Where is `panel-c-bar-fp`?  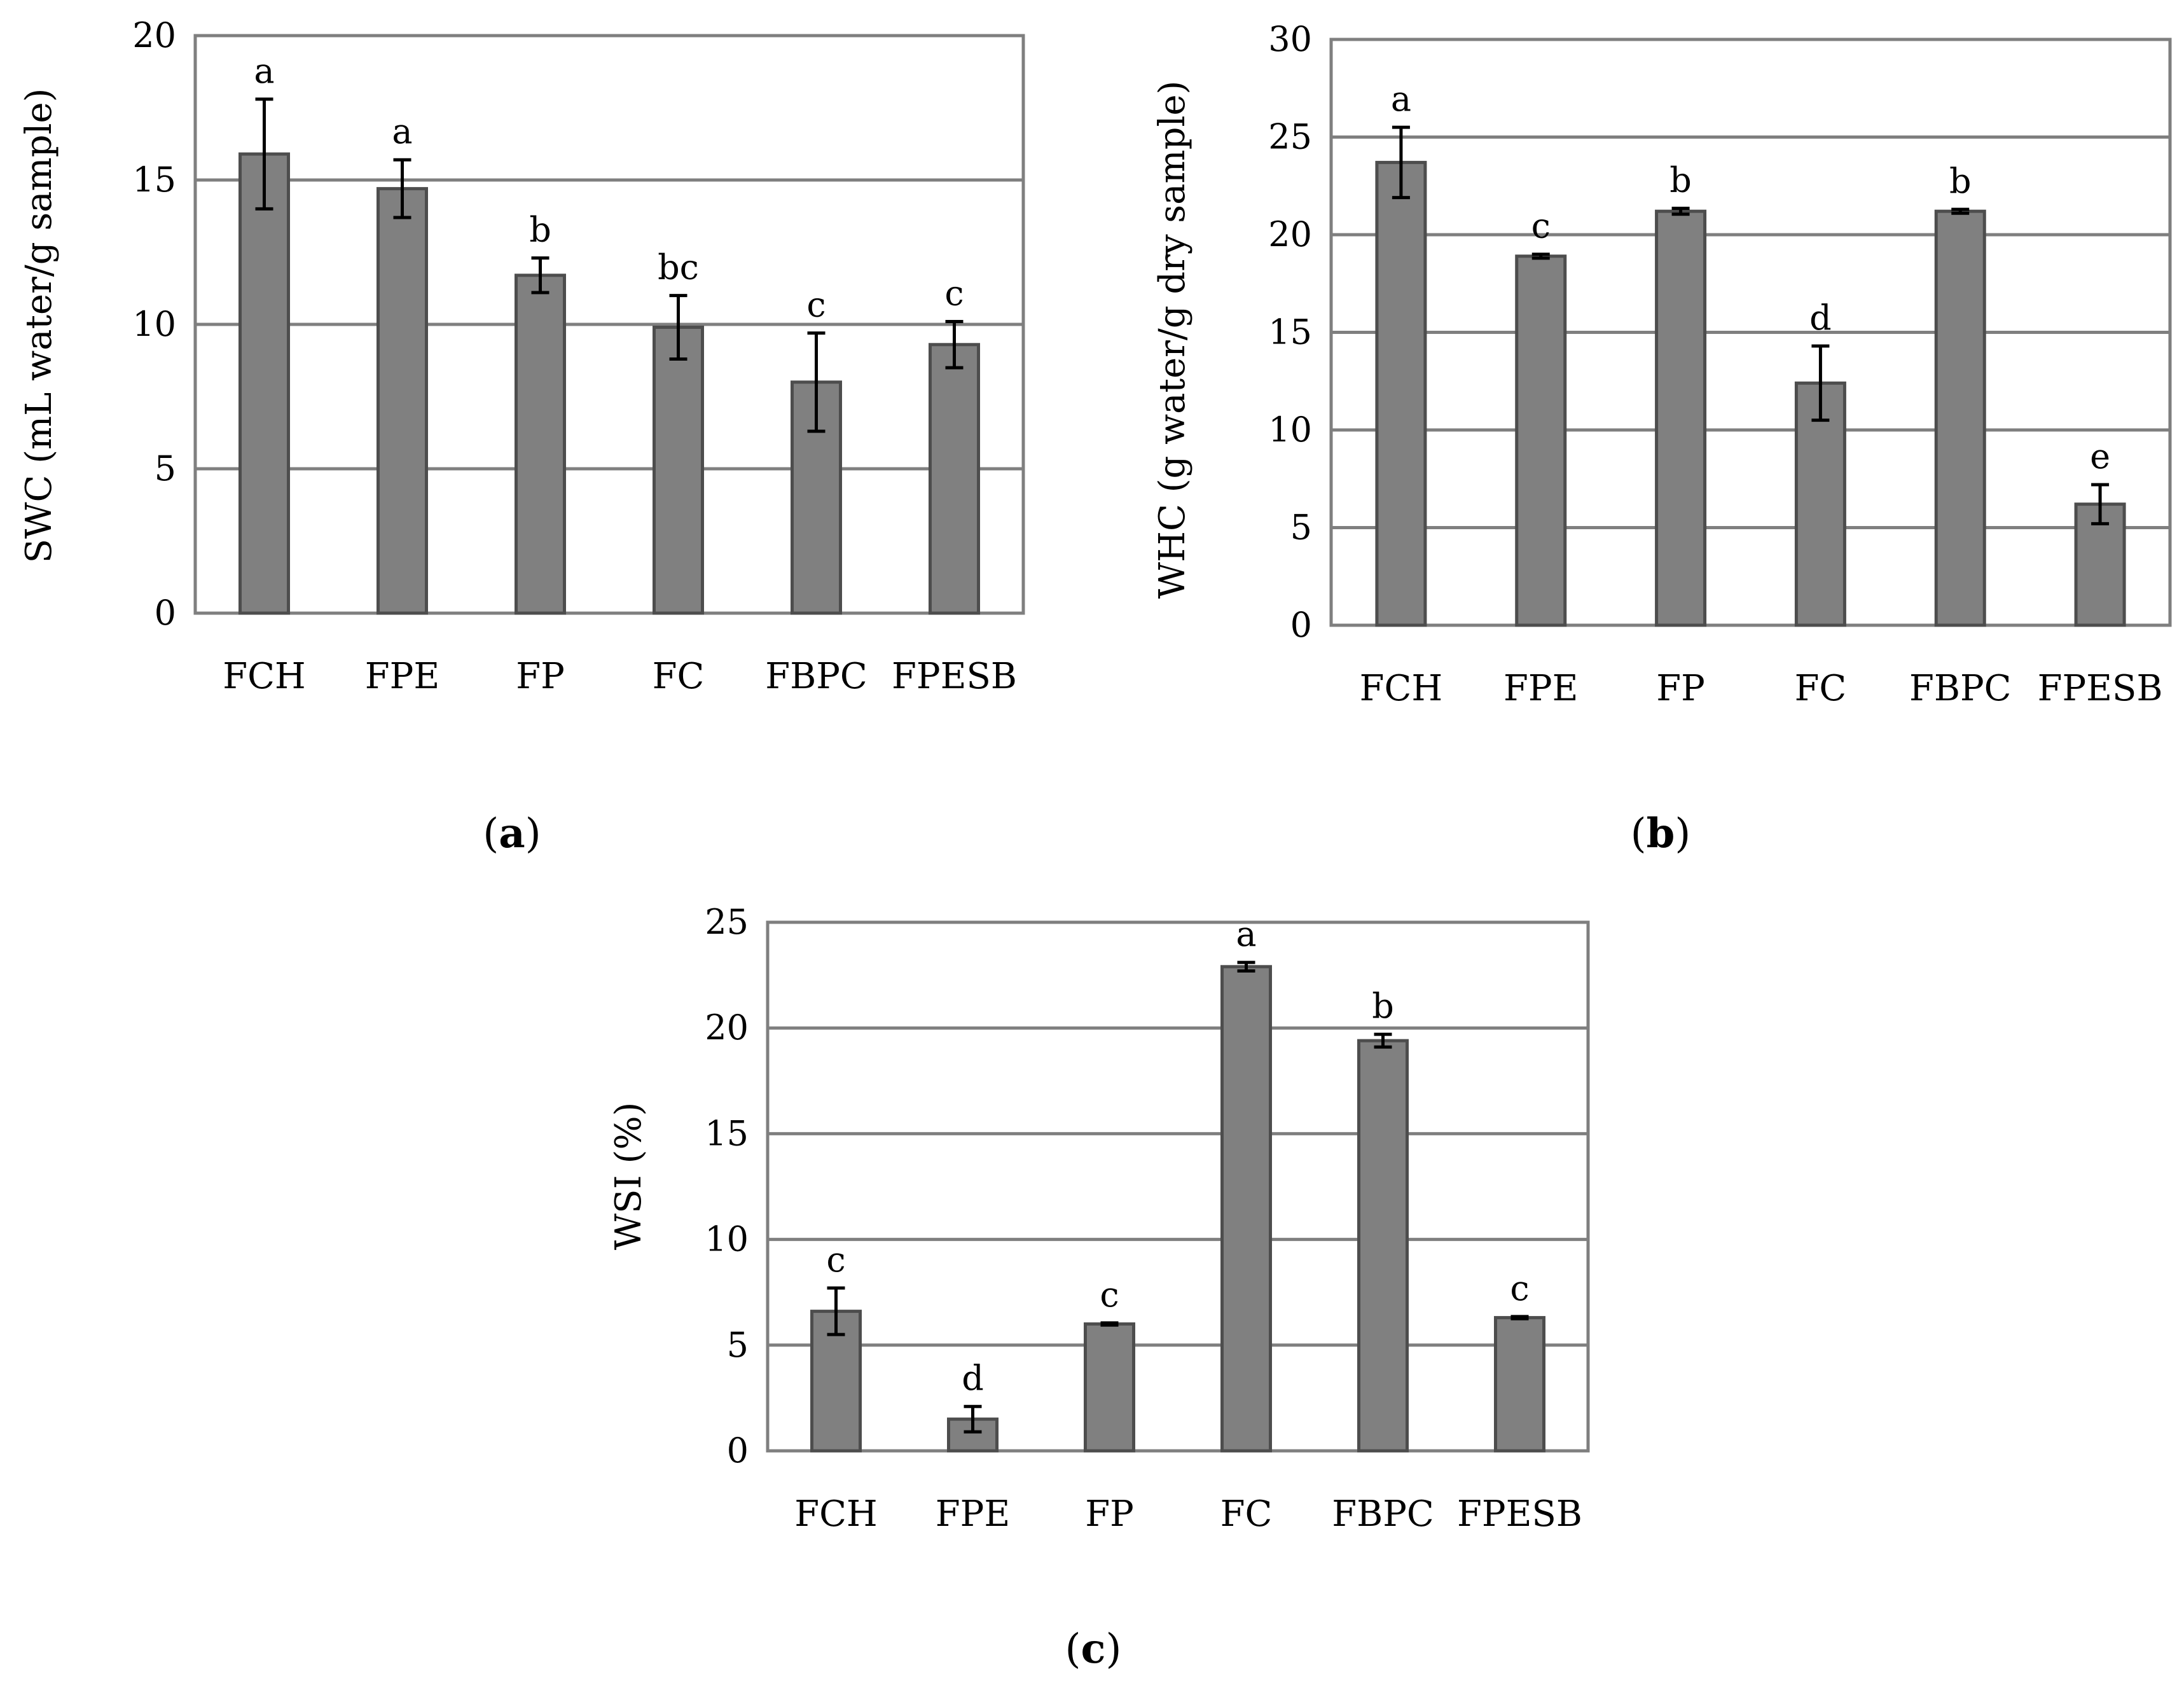
panel-c-bar-fp is located at coordinates (1109, 1388).